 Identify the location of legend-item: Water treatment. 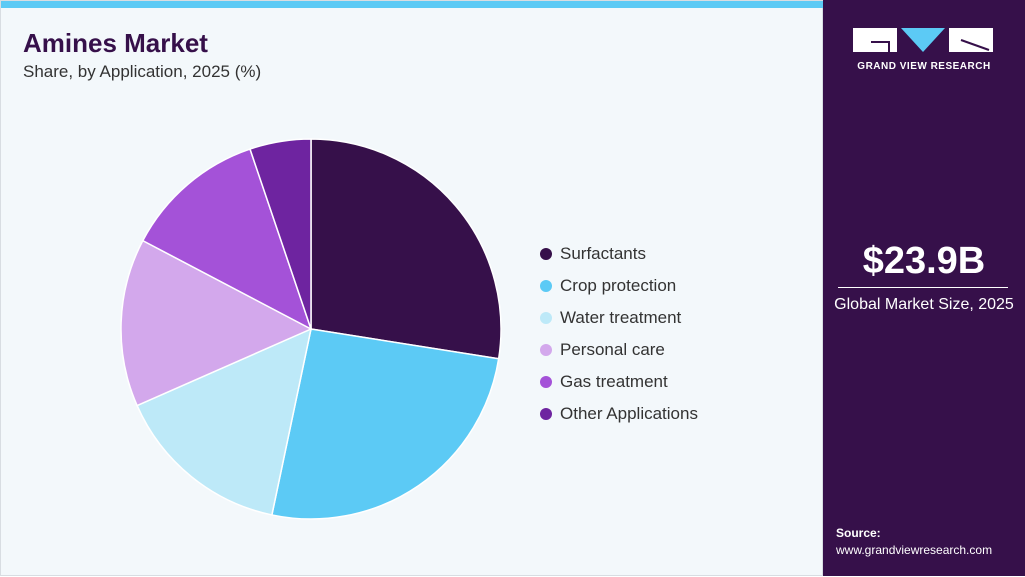
(619, 318).